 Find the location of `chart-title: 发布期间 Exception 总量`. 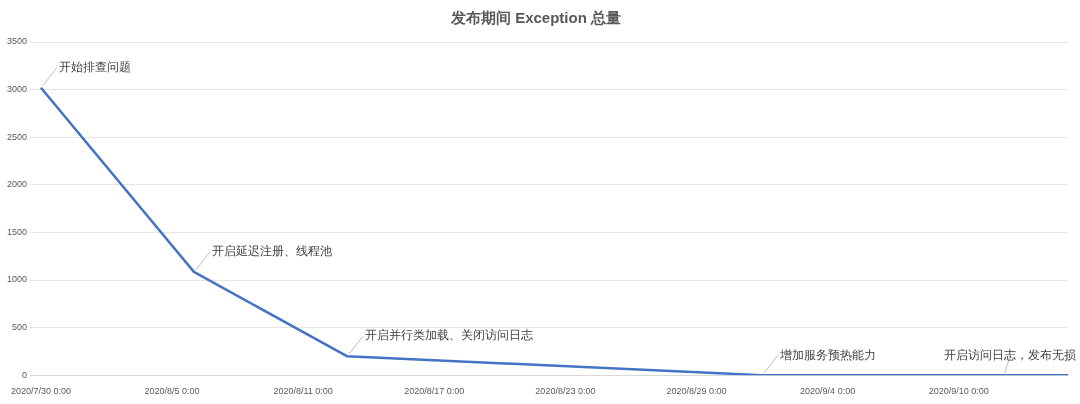

chart-title: 发布期间 Exception 总量 is located at coordinates (535, 18).